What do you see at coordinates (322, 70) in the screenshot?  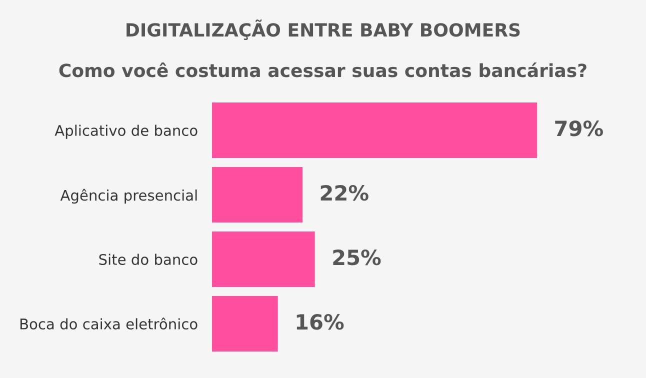 I see `chart-subtitle: Como você costuma acessar suas contas bancárias?` at bounding box center [322, 70].